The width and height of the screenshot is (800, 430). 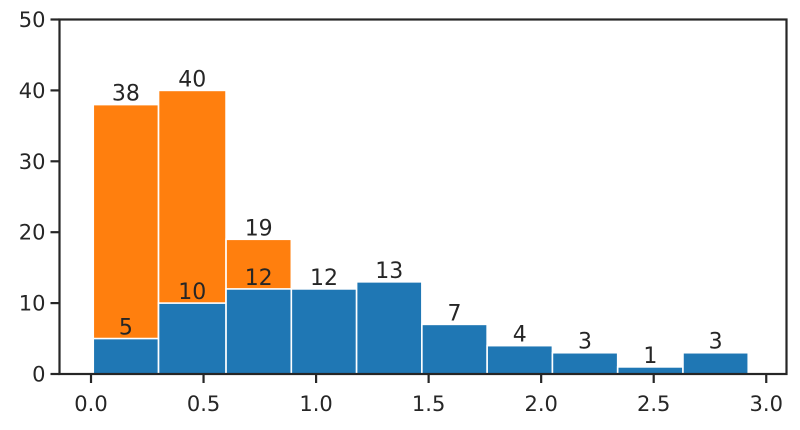 What do you see at coordinates (192, 79) in the screenshot?
I see `bar-value-label: 40` at bounding box center [192, 79].